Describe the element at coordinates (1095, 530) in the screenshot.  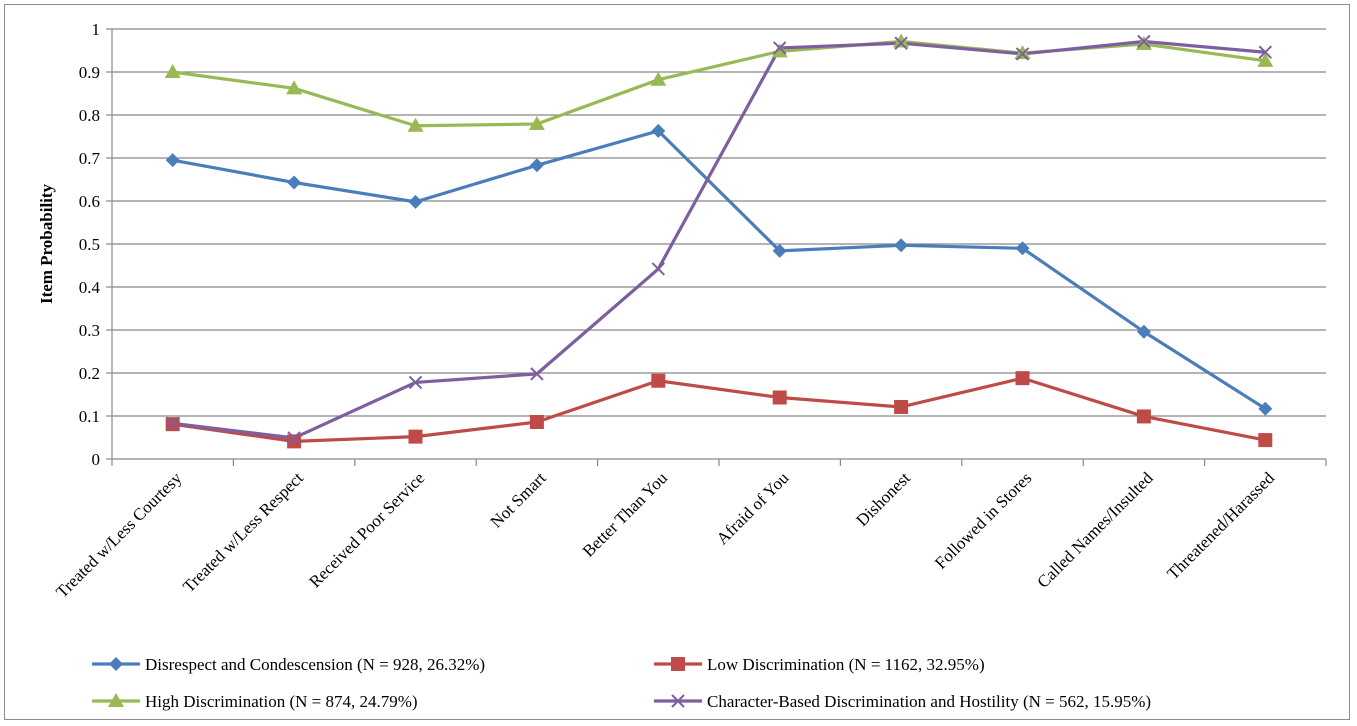
I see `x-category-label: Called Names/Insulted` at that location.